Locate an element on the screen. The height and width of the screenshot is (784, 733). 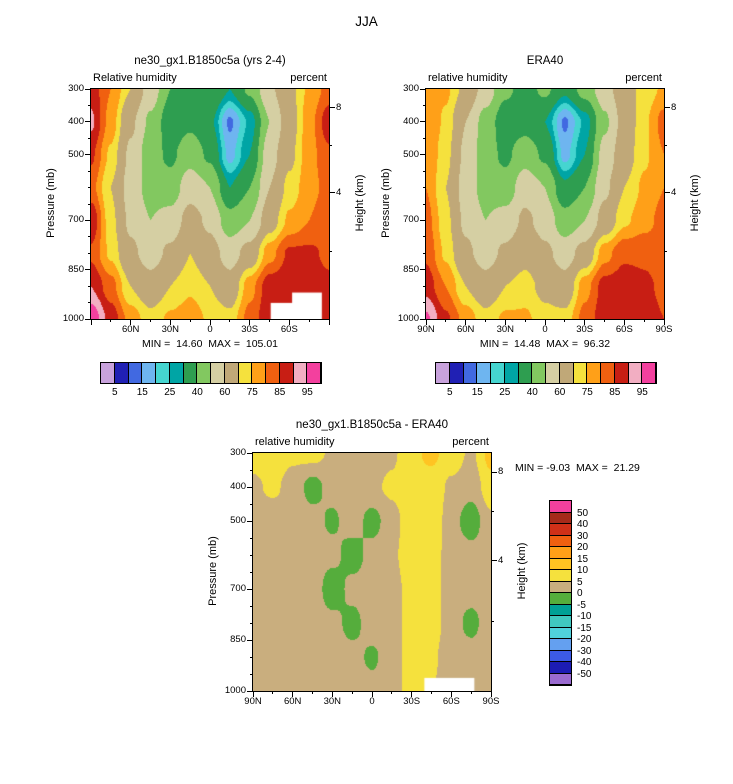
colorbar-label: 95 is located at coordinates (307, 392).